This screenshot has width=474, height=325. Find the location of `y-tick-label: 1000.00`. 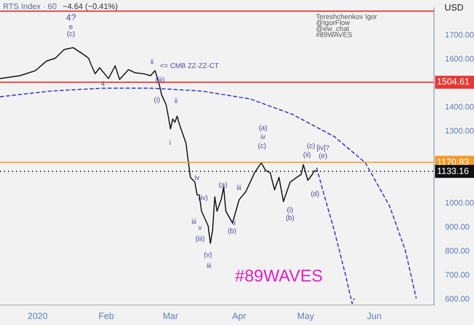

y-tick-label: 1000.00 is located at coordinates (459, 203).